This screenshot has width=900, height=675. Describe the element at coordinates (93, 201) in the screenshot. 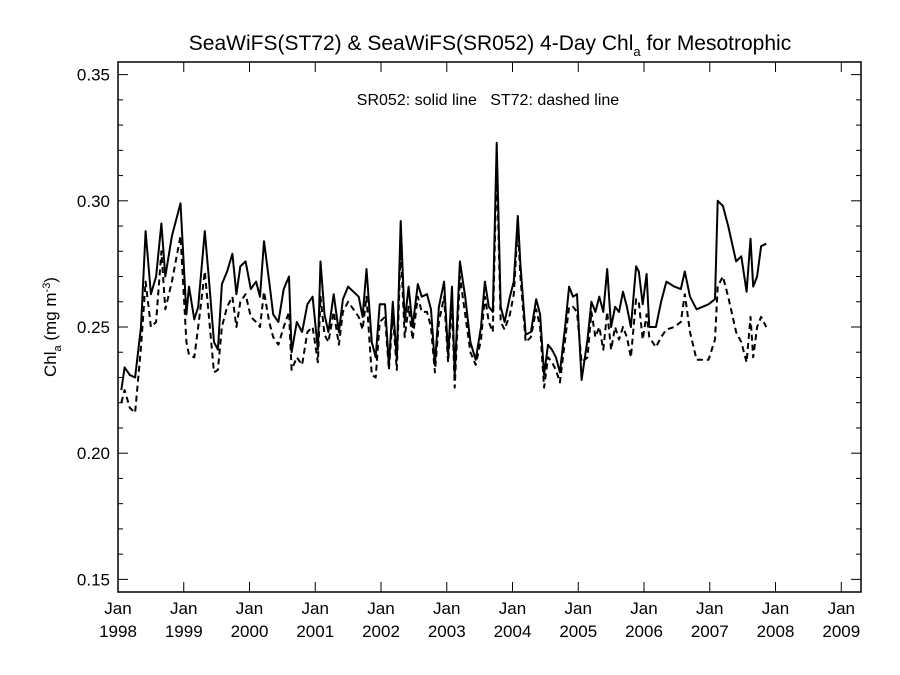

I see `y-tick-label: 0.30` at that location.